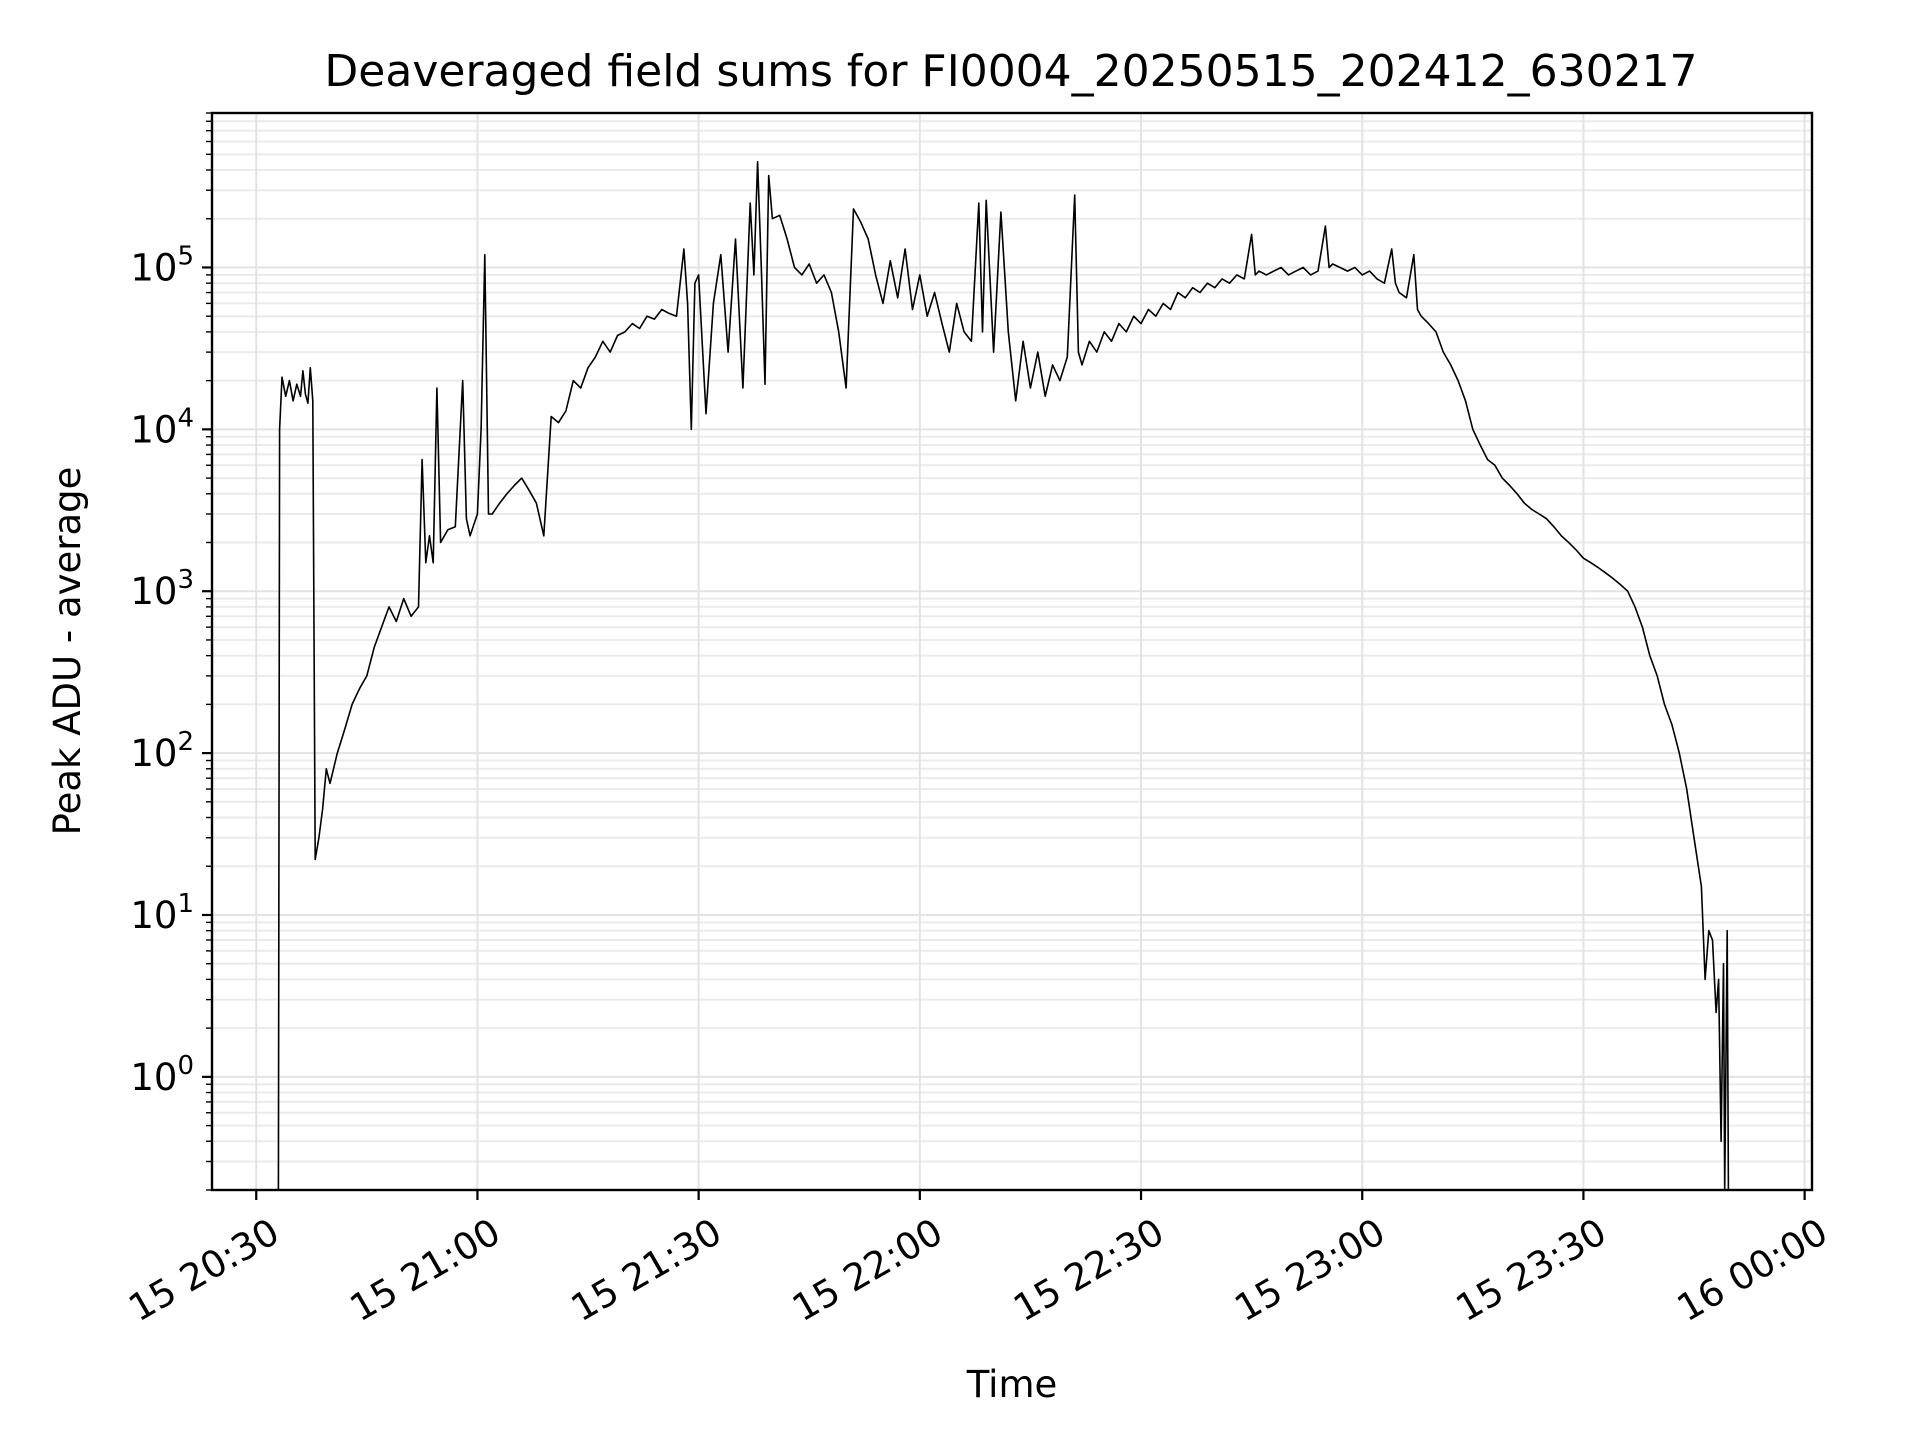  Describe the element at coordinates (162, 913) in the screenshot. I see `y-tick-label: 101` at that location.